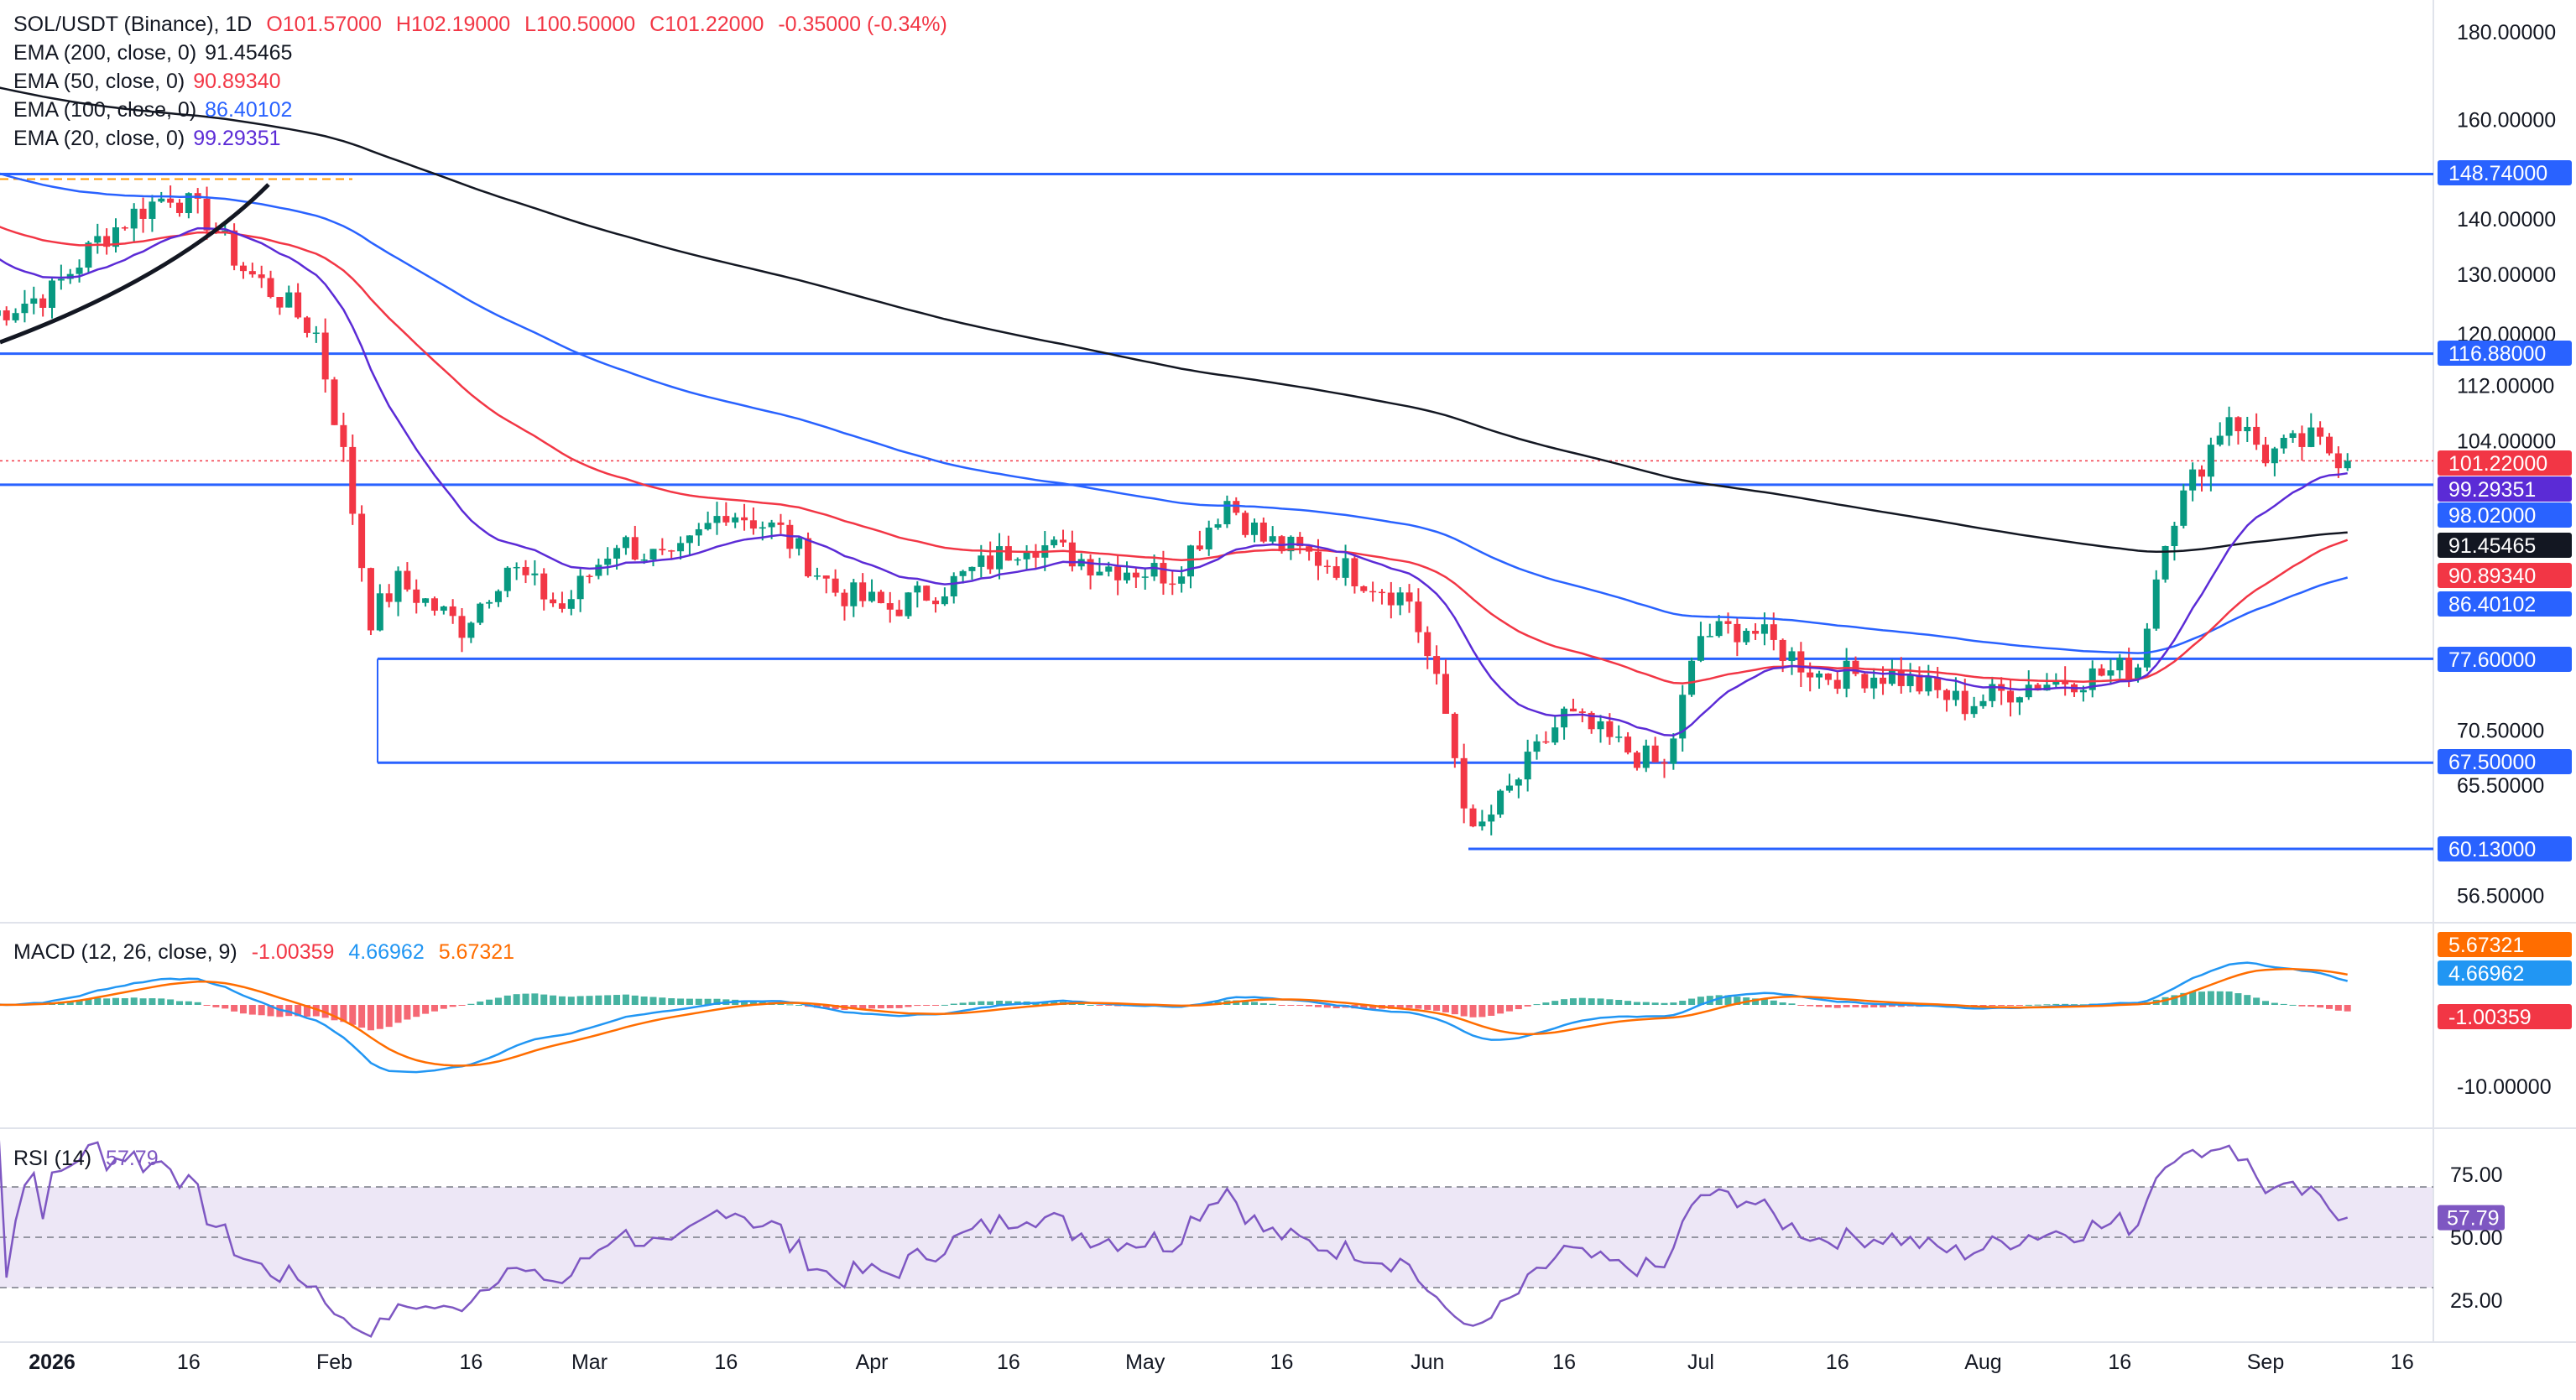  I want to click on macd-line, so click(1174, 1017).